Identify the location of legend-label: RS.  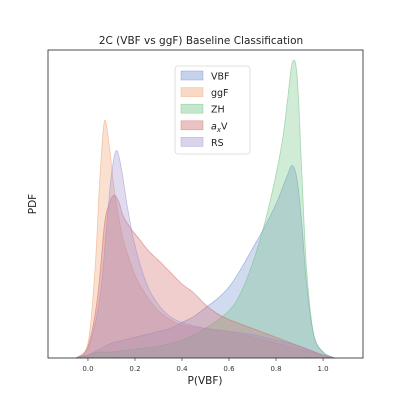
(217, 143).